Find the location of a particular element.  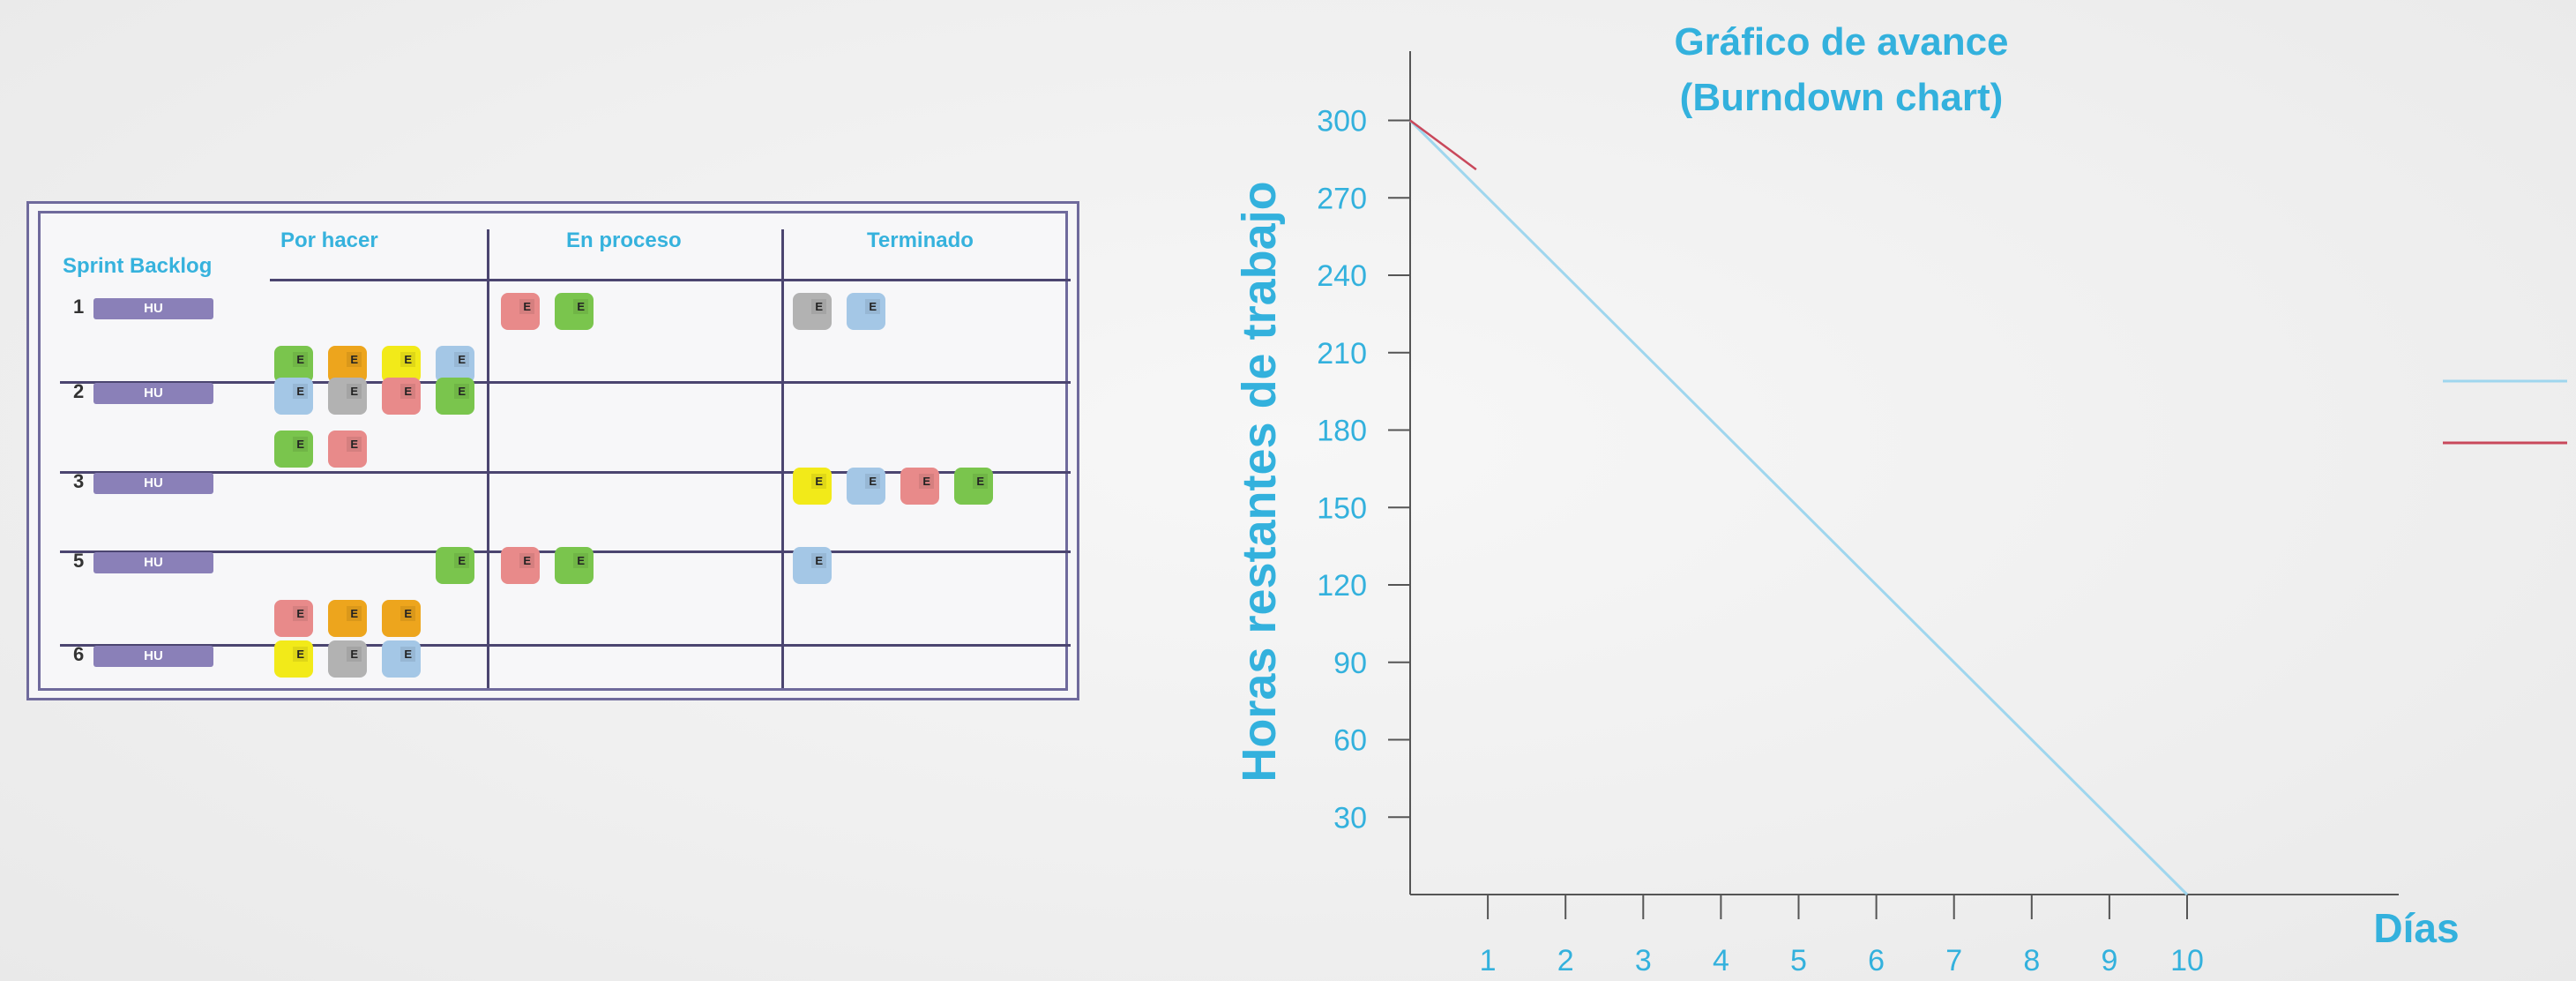

x-axis-label: Días is located at coordinates (2416, 928).